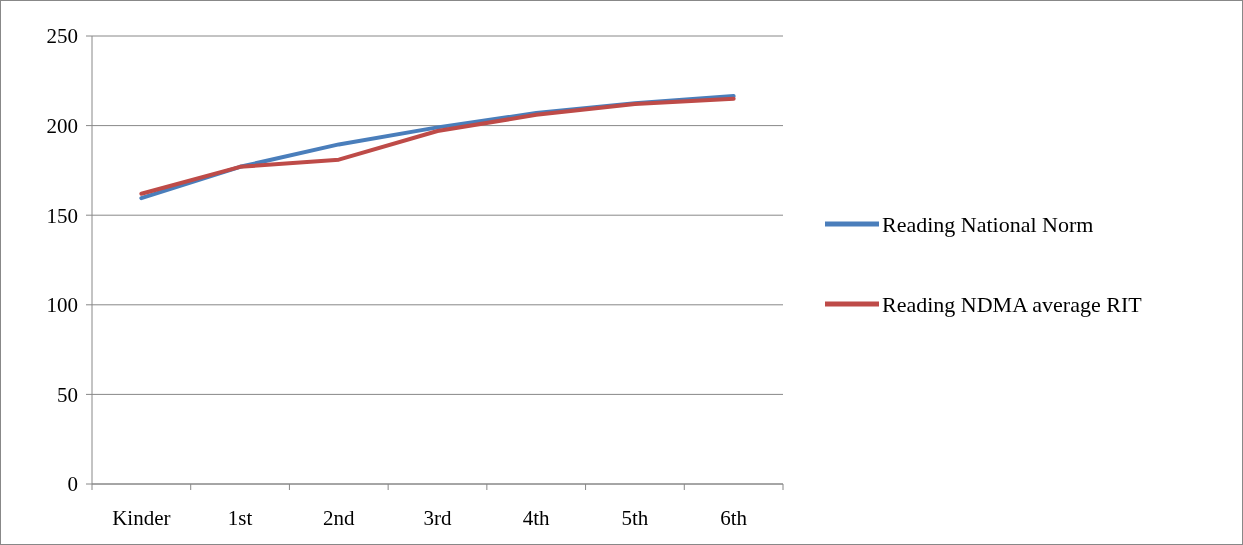 The width and height of the screenshot is (1243, 545). Describe the element at coordinates (1012, 304) in the screenshot. I see `legend-label: Reading NDMA average RIT` at that location.